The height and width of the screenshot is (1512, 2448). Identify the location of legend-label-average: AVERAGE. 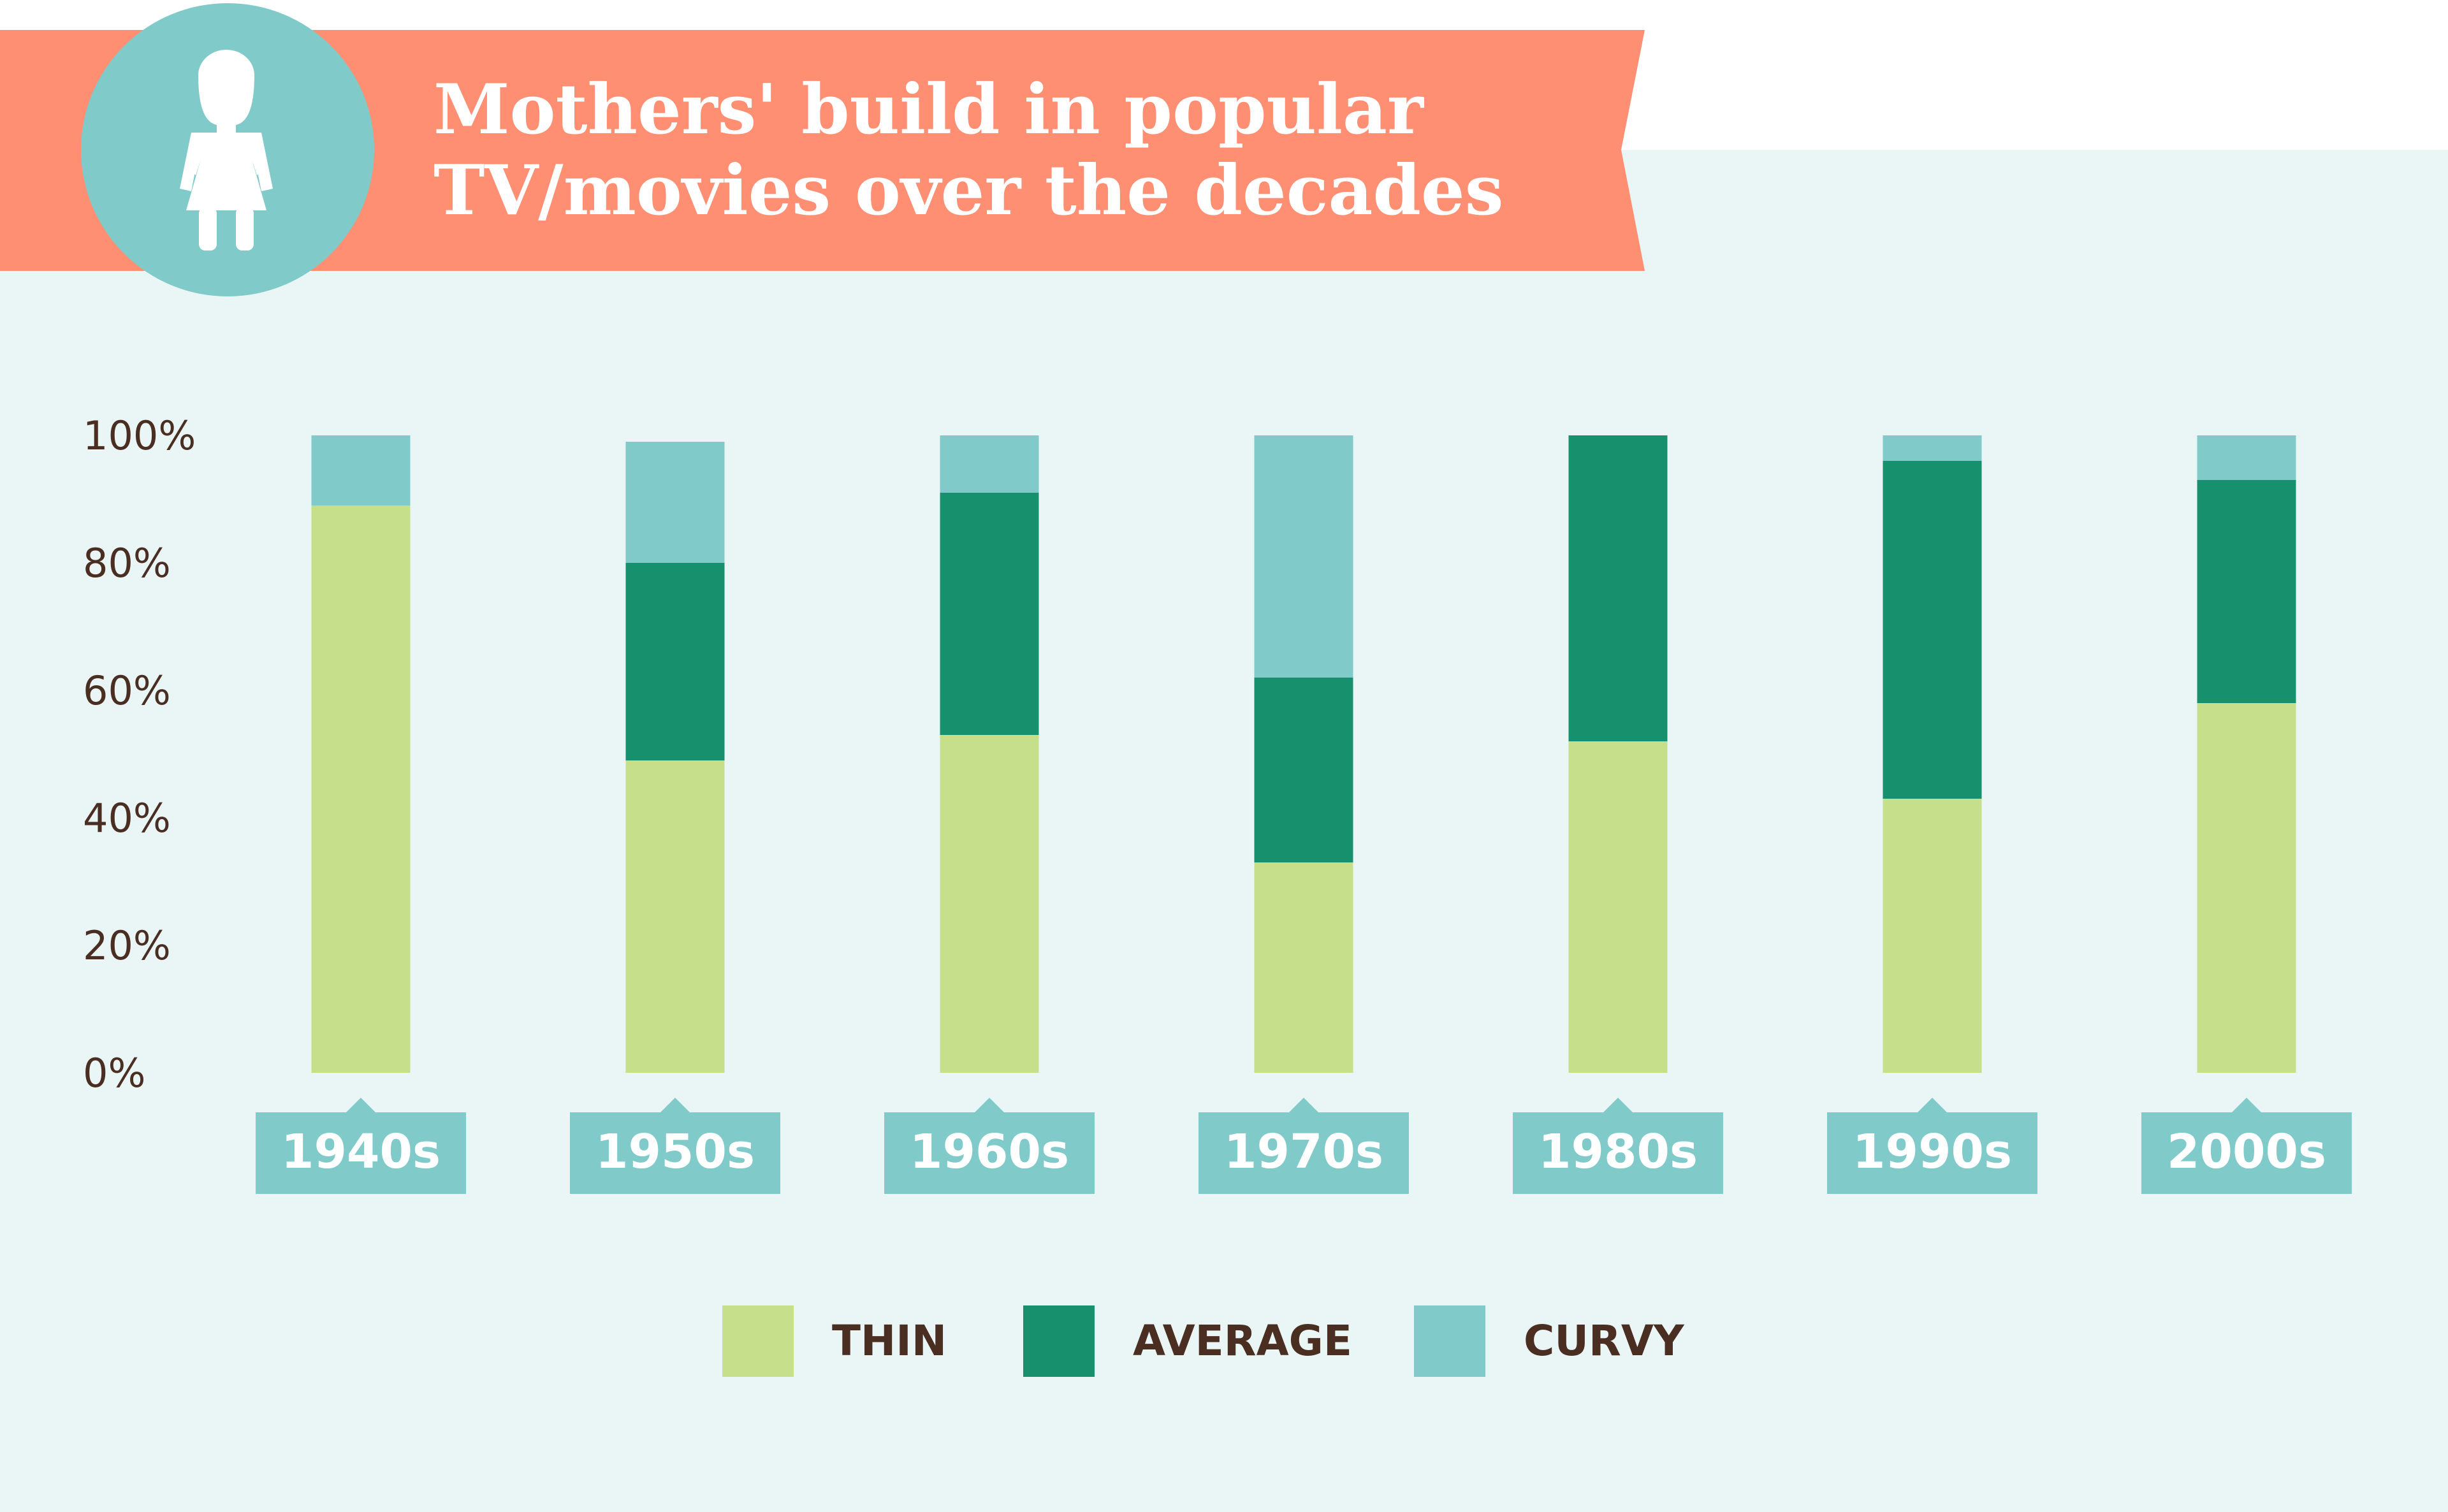
(1242, 1341).